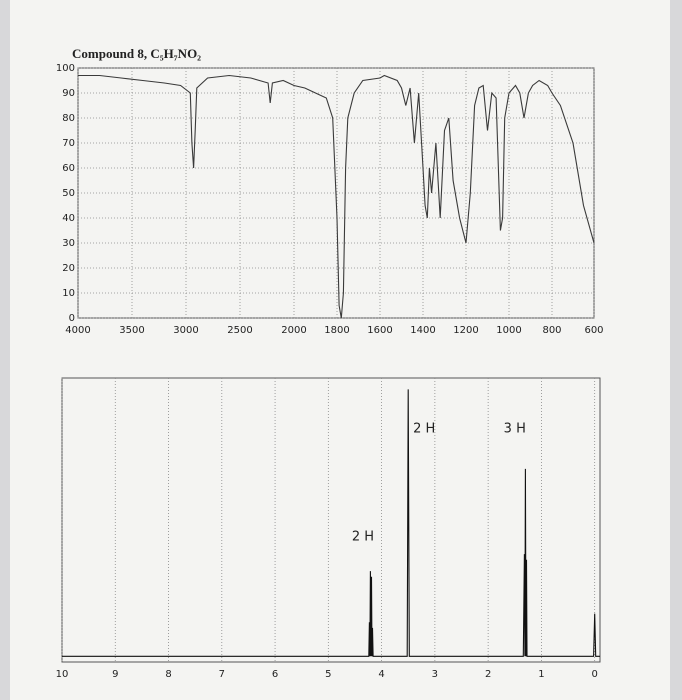  What do you see at coordinates (62, 674) in the screenshot?
I see `x-tick-label: 10` at bounding box center [62, 674].